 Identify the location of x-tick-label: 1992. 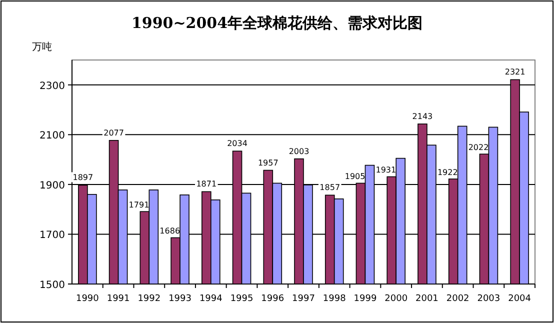
(149, 299).